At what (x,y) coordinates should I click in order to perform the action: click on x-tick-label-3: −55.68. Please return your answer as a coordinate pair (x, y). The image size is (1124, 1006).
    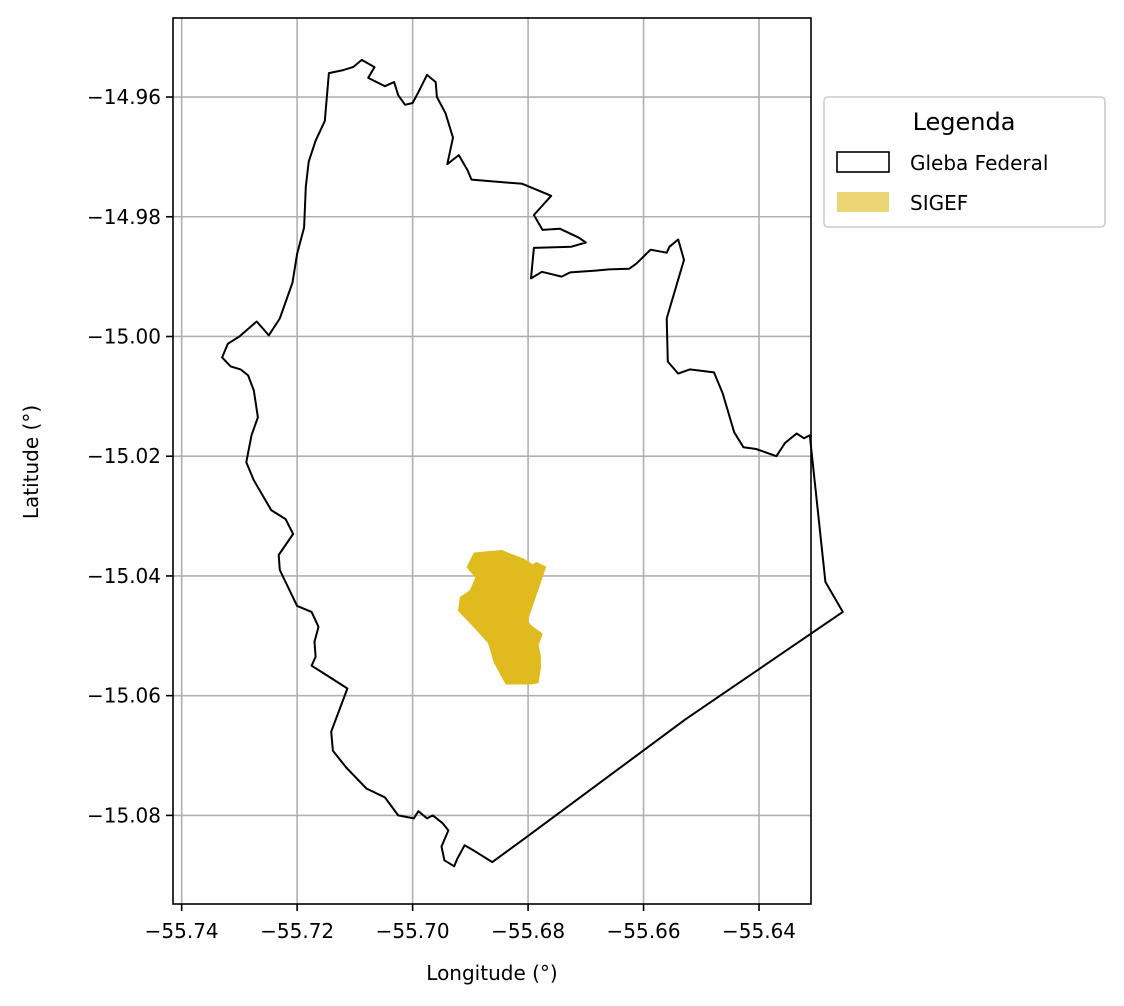
    Looking at the image, I should click on (528, 931).